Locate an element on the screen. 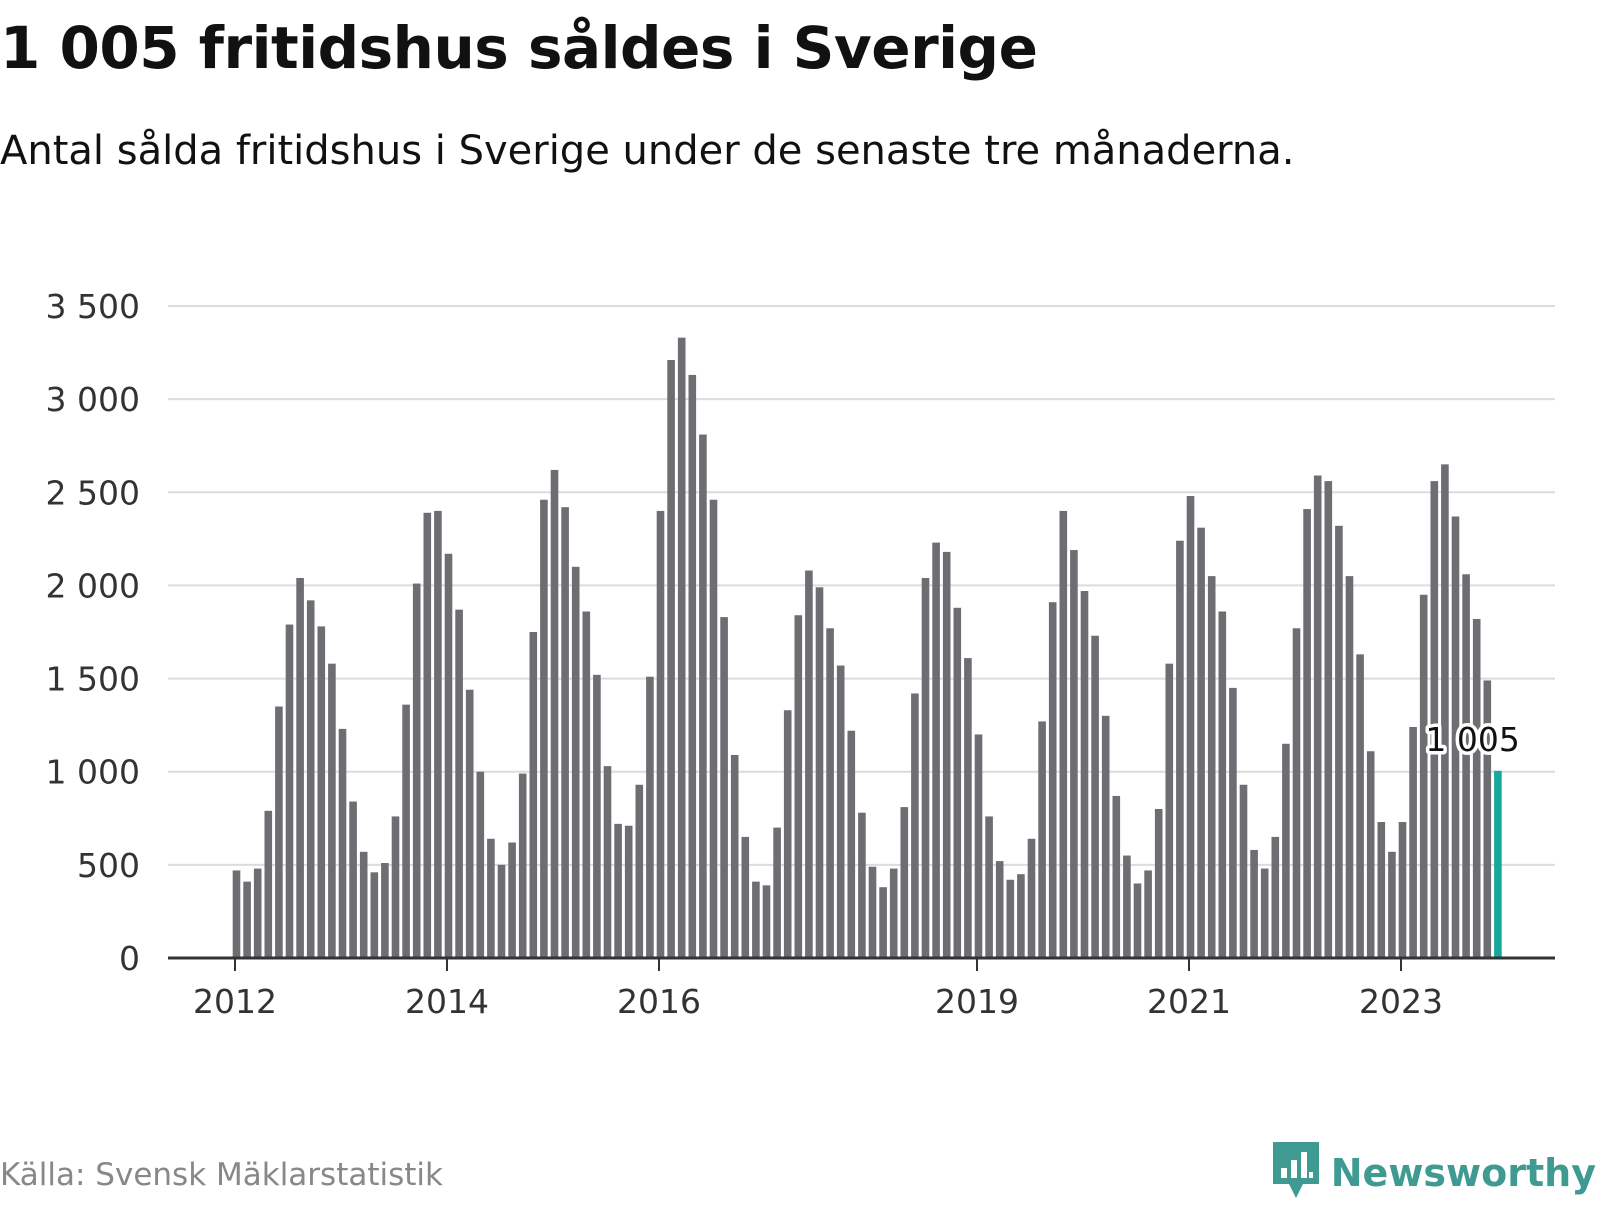  highlight-value-label: 1 005 is located at coordinates (1472, 739).